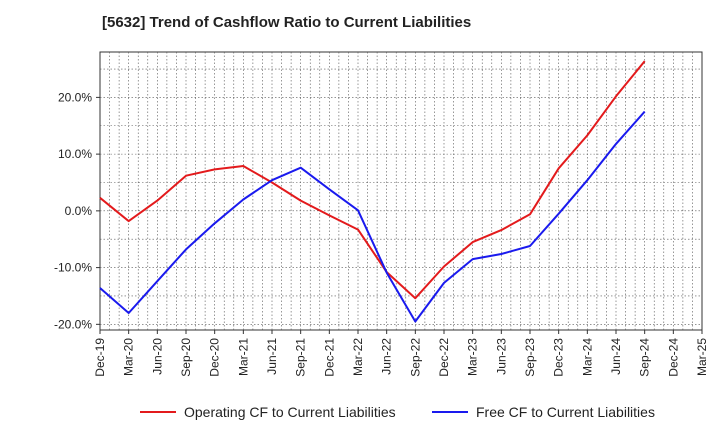  Describe the element at coordinates (129, 357) in the screenshot. I see `x-tick-label: Mar-20` at that location.